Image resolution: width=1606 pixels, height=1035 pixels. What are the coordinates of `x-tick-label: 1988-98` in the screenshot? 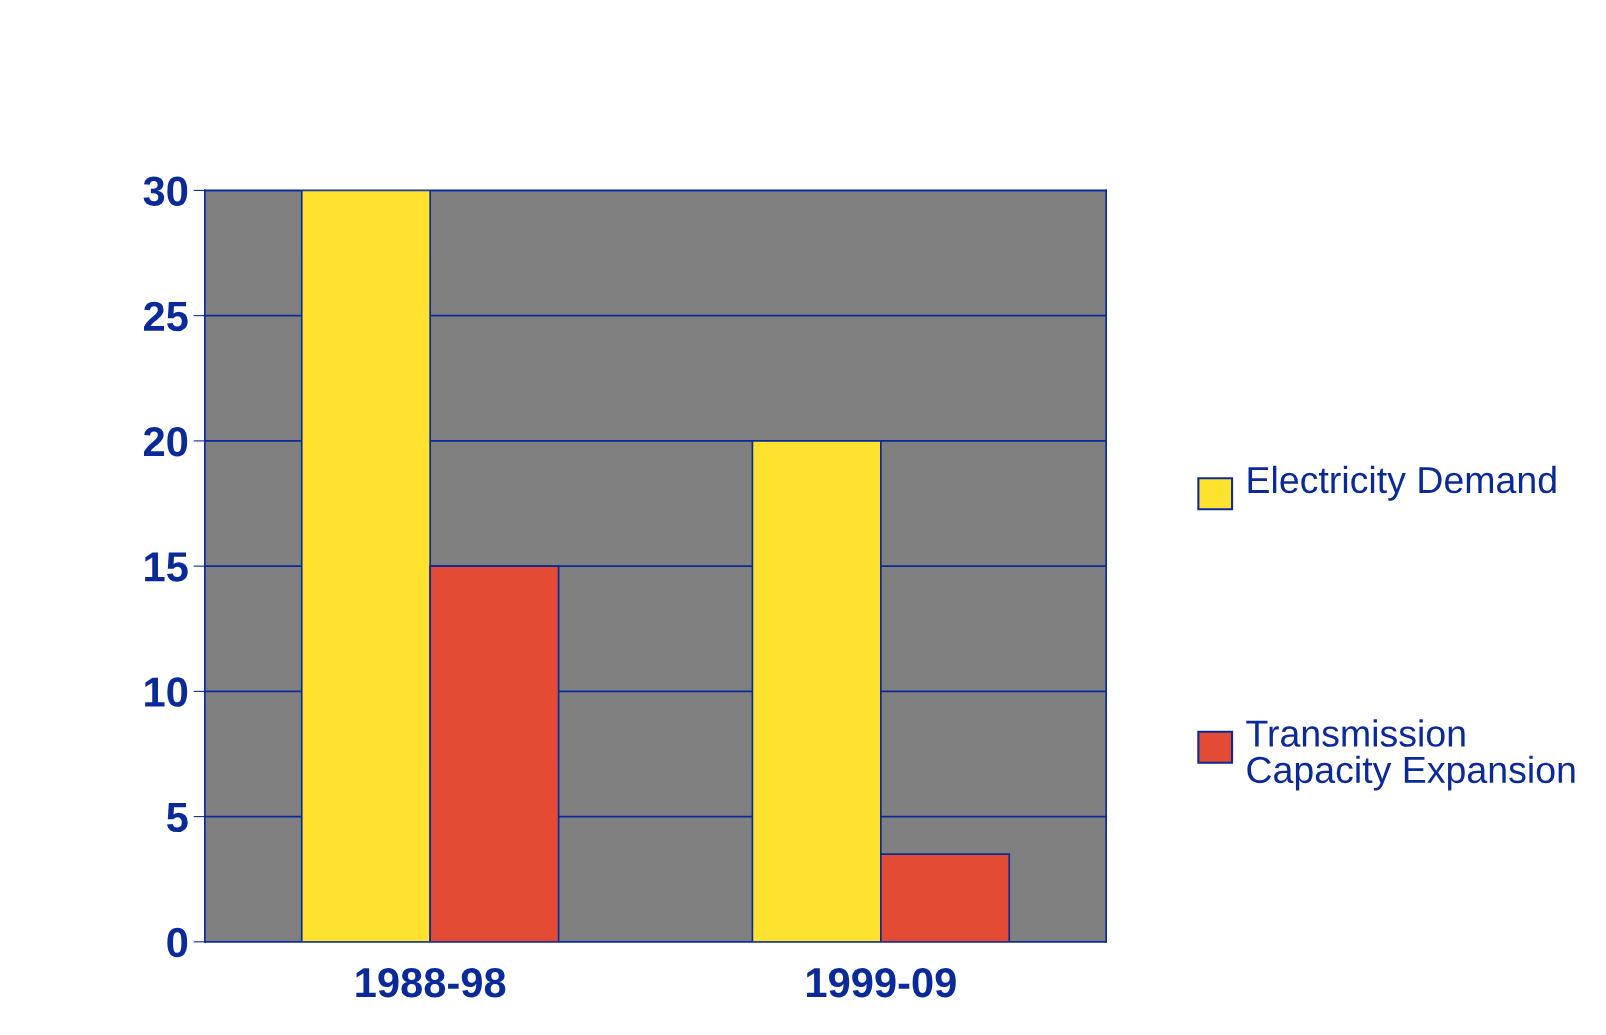 It's located at (431, 982).